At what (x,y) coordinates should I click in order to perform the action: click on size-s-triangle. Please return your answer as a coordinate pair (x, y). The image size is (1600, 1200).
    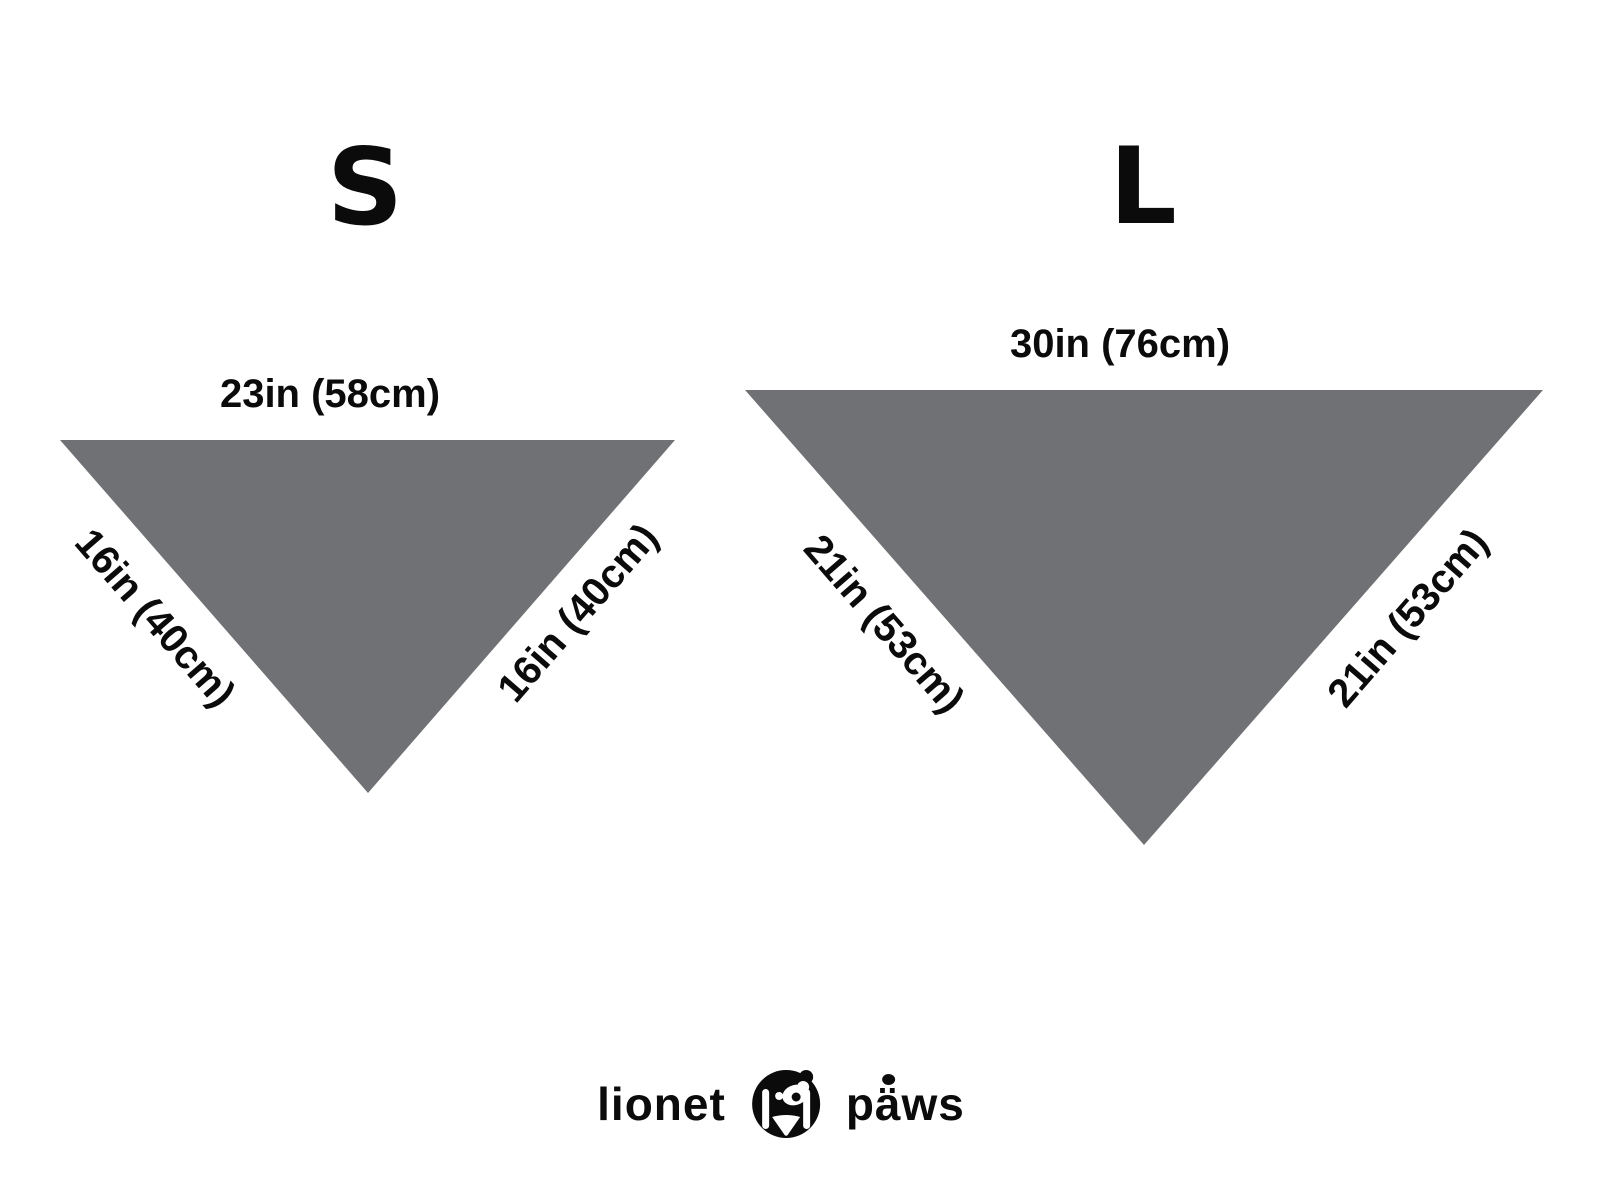
    Looking at the image, I should click on (367, 616).